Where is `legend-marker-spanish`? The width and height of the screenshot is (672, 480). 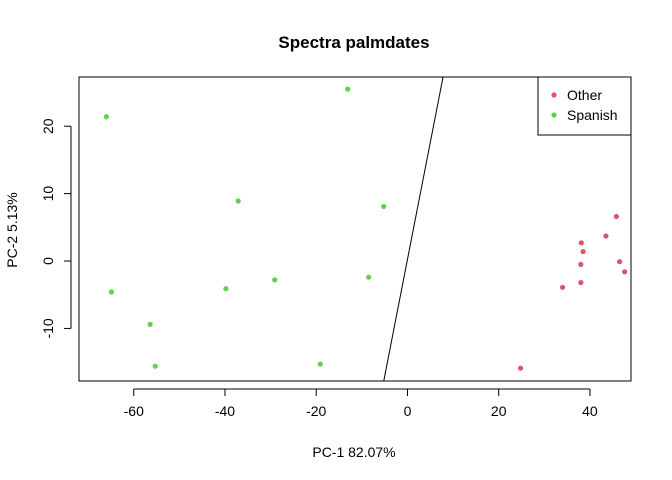
legend-marker-spanish is located at coordinates (554, 115).